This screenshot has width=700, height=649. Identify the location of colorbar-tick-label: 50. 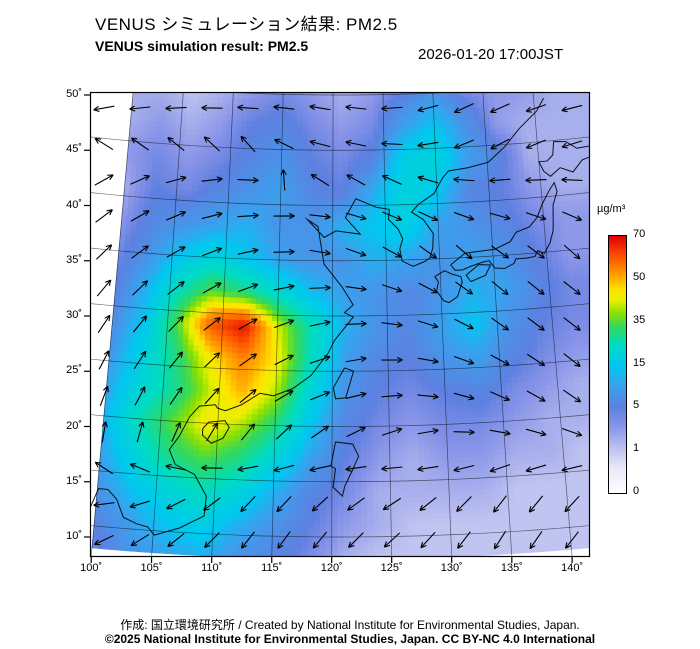
(639, 276).